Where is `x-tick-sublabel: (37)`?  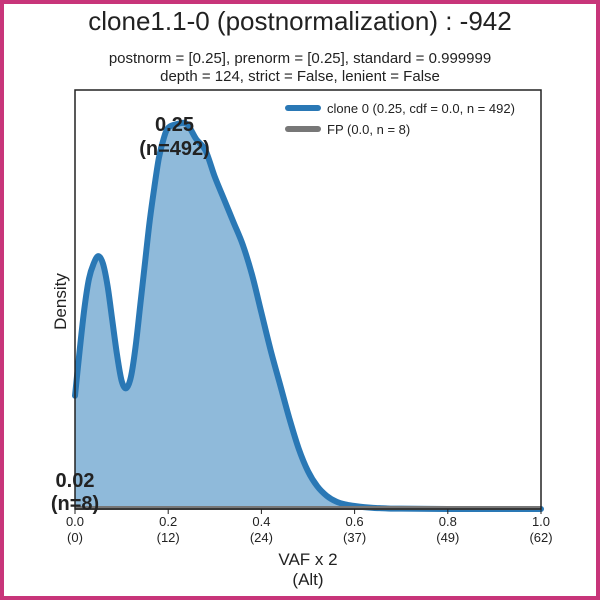
x-tick-sublabel: (37) is located at coordinates (354, 537).